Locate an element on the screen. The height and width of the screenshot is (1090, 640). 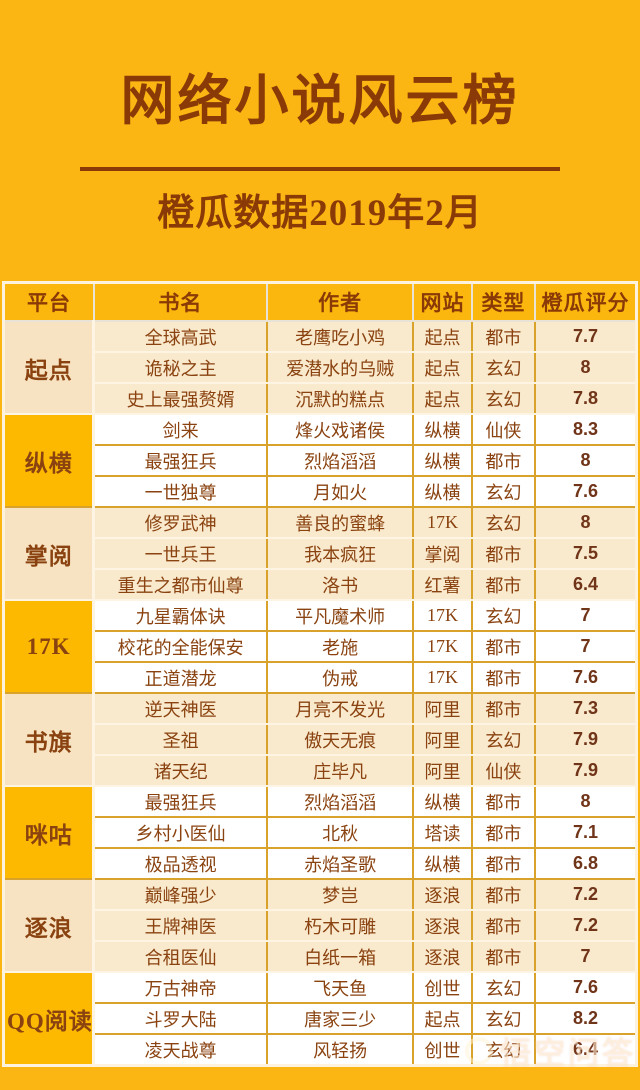
table-row: 逐浪 巅峰强少 梦岂 逐浪 都市 7.2 is located at coordinates (320, 925).